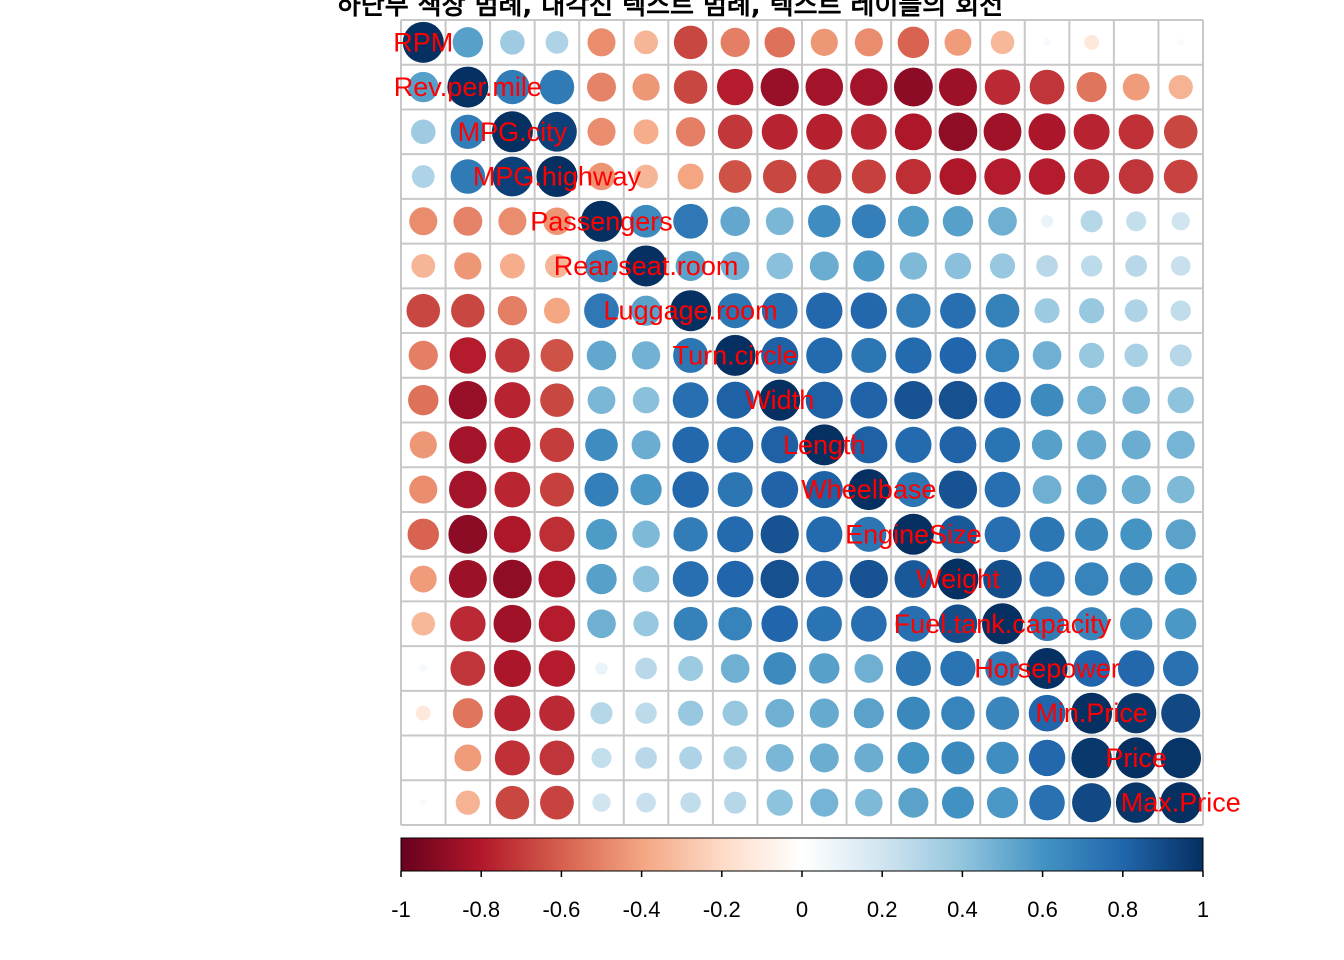 The width and height of the screenshot is (1344, 960). Describe the element at coordinates (1136, 176) in the screenshot. I see `corr-circle-MPG.highway-Price` at that location.